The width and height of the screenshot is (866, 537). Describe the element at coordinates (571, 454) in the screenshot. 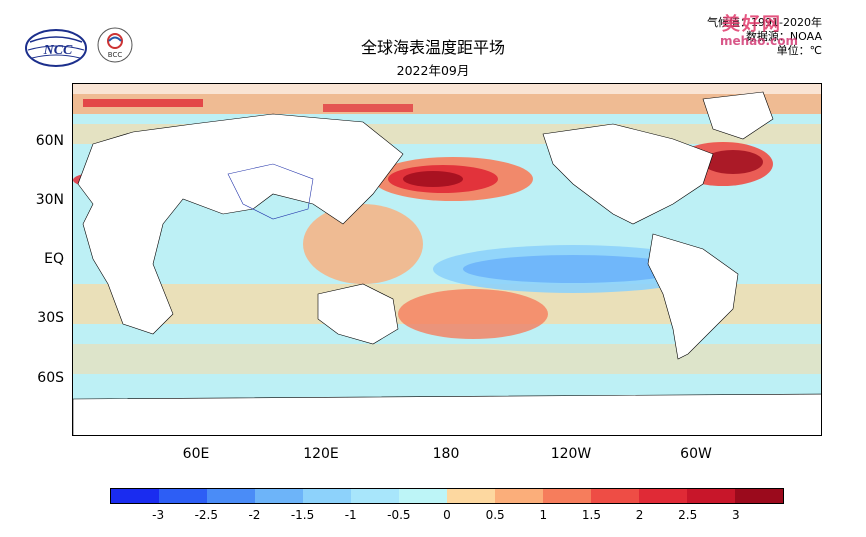

I see `lon-label-120w: 120W` at that location.